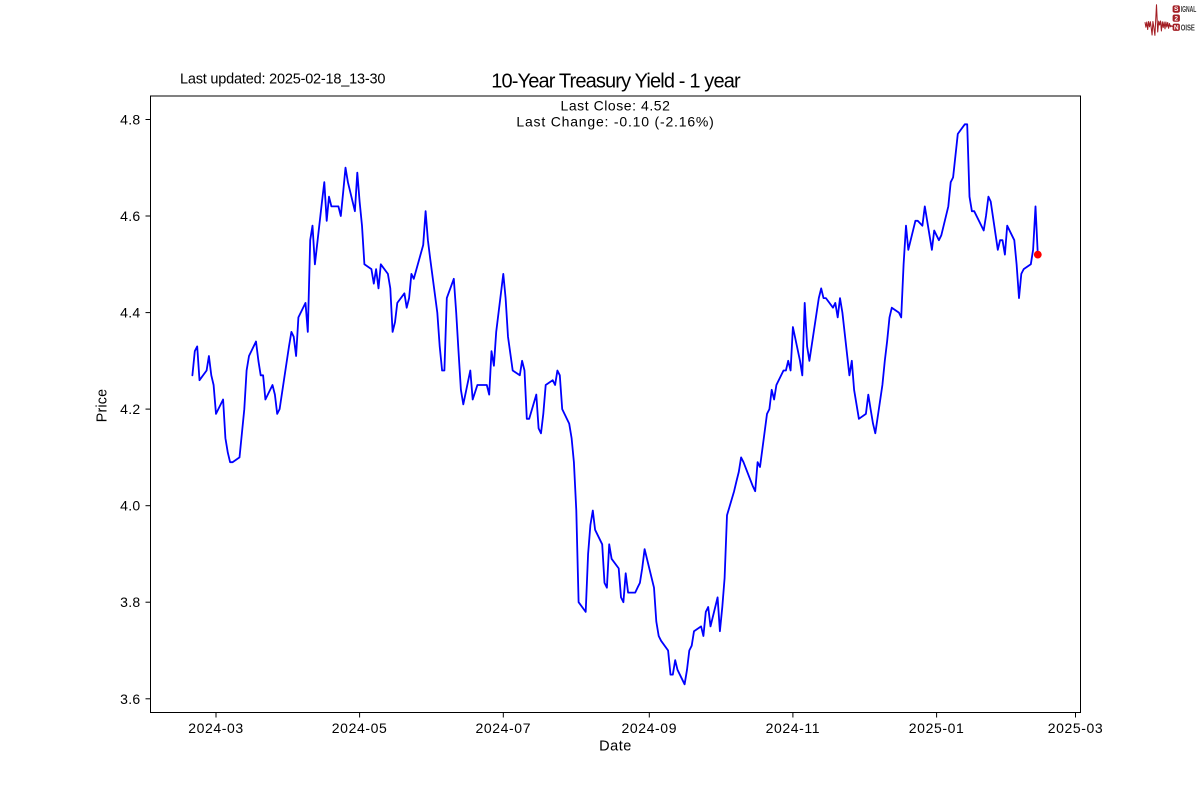 The height and width of the screenshot is (800, 1200). Describe the element at coordinates (103, 406) in the screenshot. I see `svg-text: Price` at that location.